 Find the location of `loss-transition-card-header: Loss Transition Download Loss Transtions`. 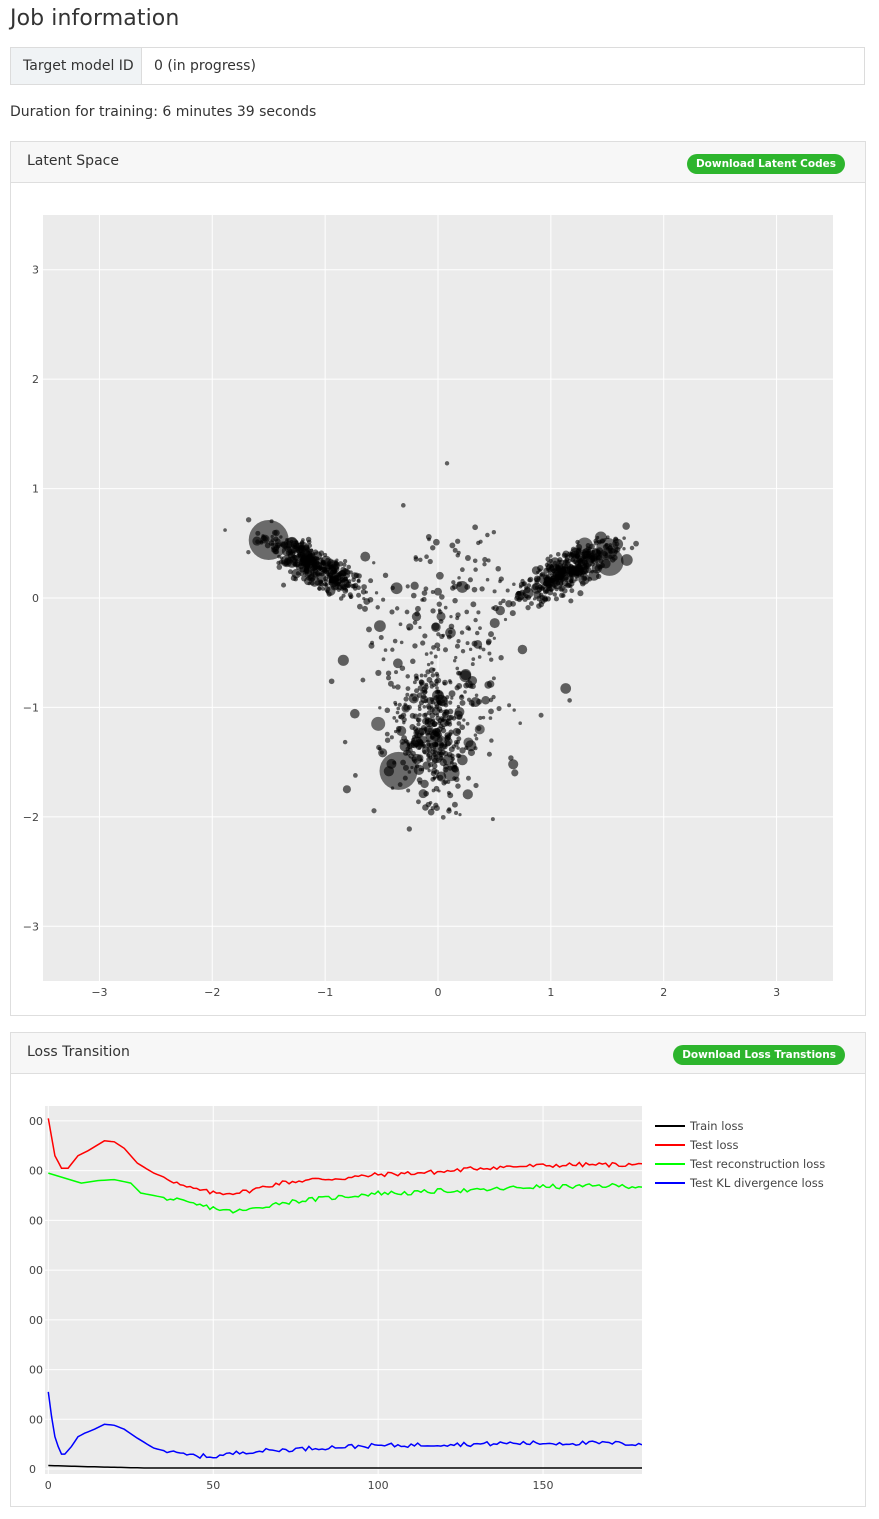

loss-transition-card-header: Loss Transition Download Loss Transtions is located at coordinates (438, 1053).